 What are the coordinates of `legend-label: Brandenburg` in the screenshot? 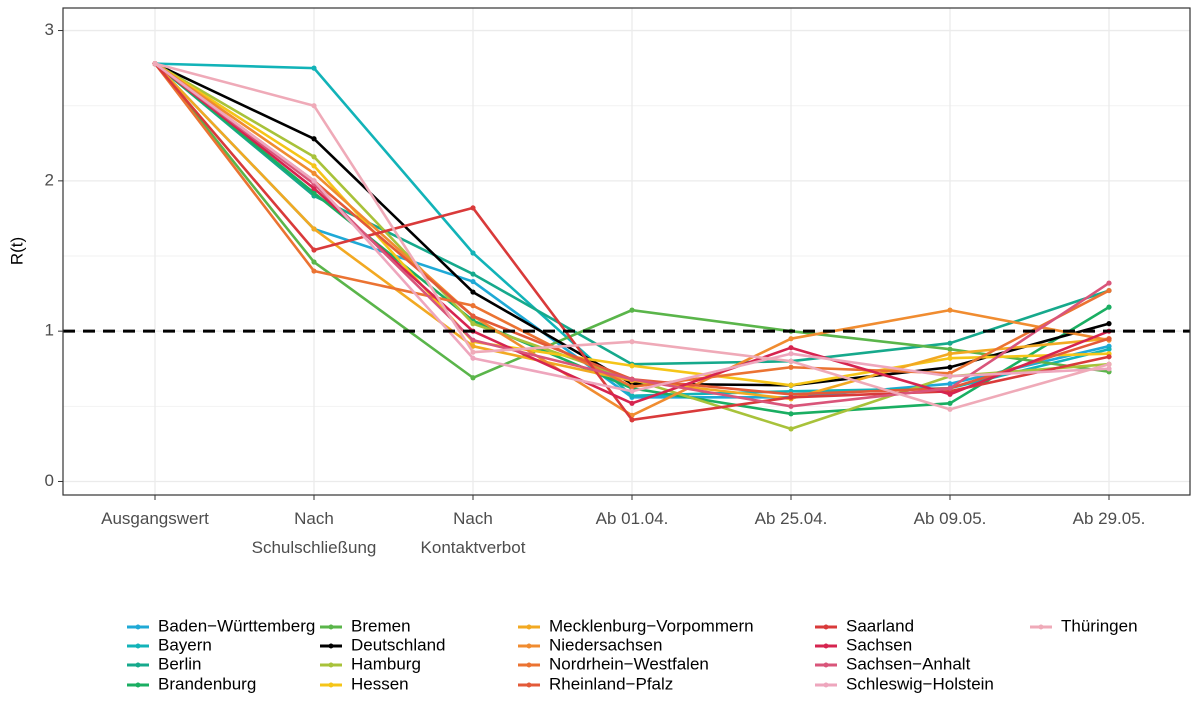 It's located at (207, 683).